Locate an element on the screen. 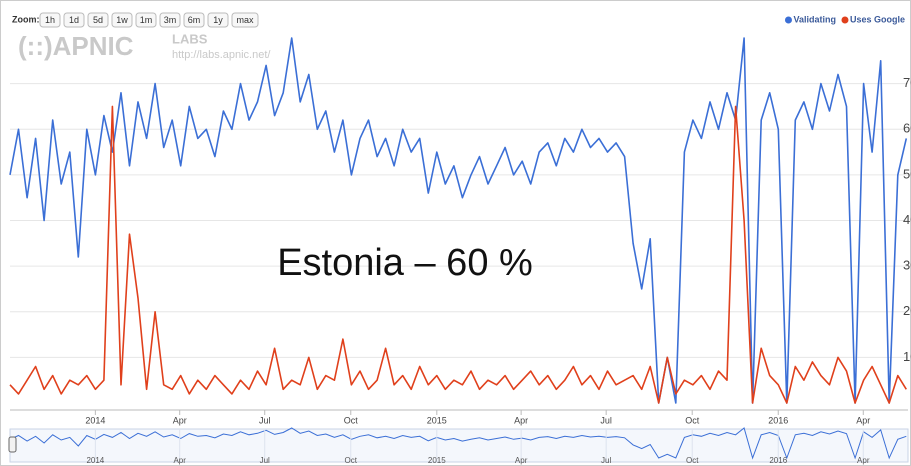 The height and width of the screenshot is (466, 911). x-tick-label: 2014 is located at coordinates (95, 420).